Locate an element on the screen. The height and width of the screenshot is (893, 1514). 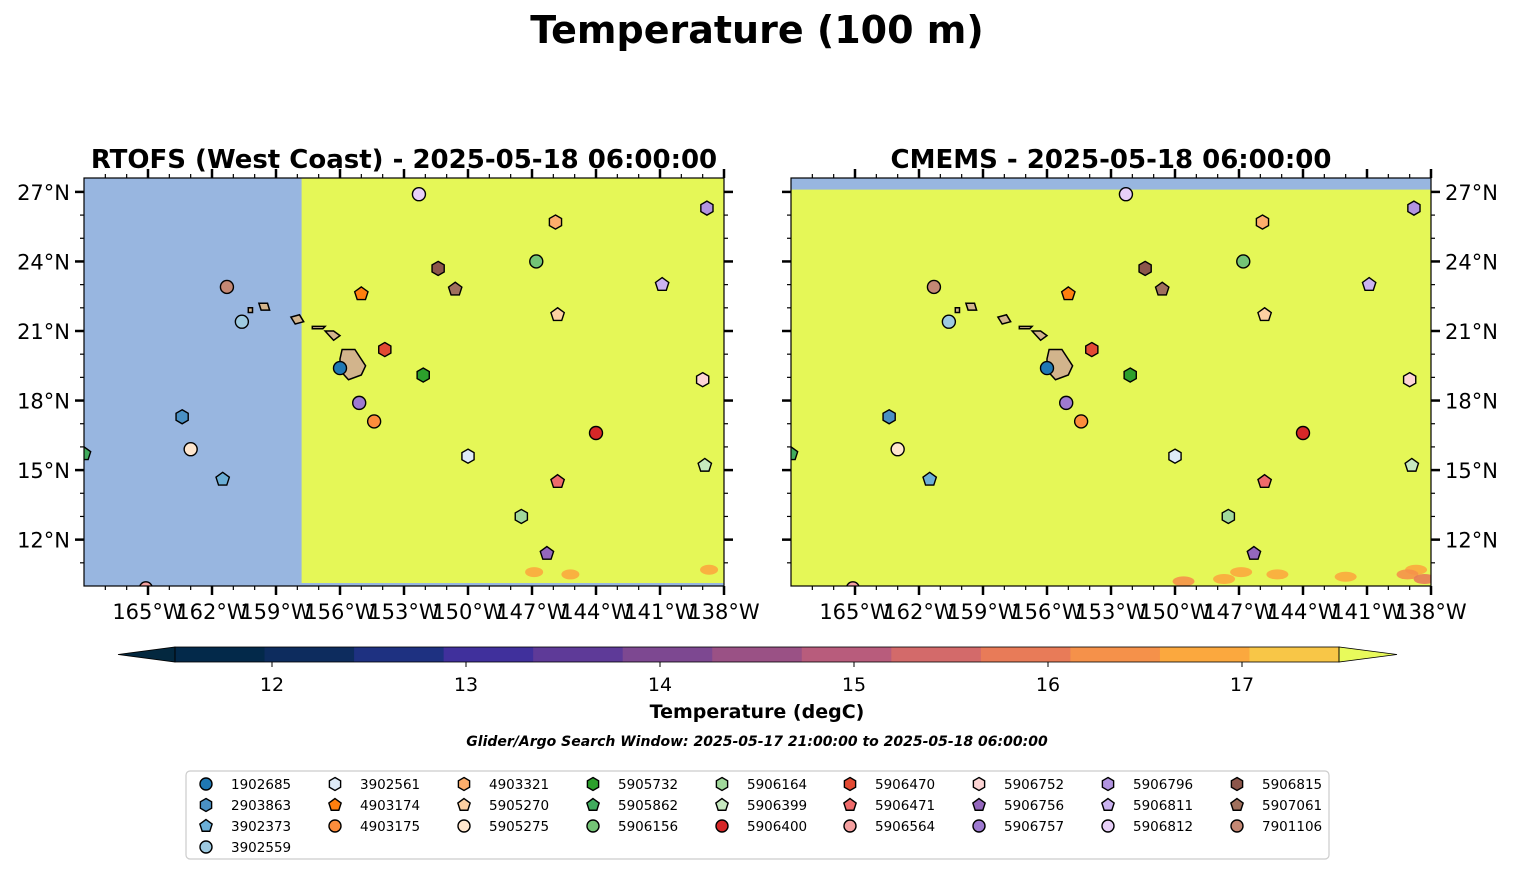
lat-tick-label: 27°N is located at coordinates (43, 193).